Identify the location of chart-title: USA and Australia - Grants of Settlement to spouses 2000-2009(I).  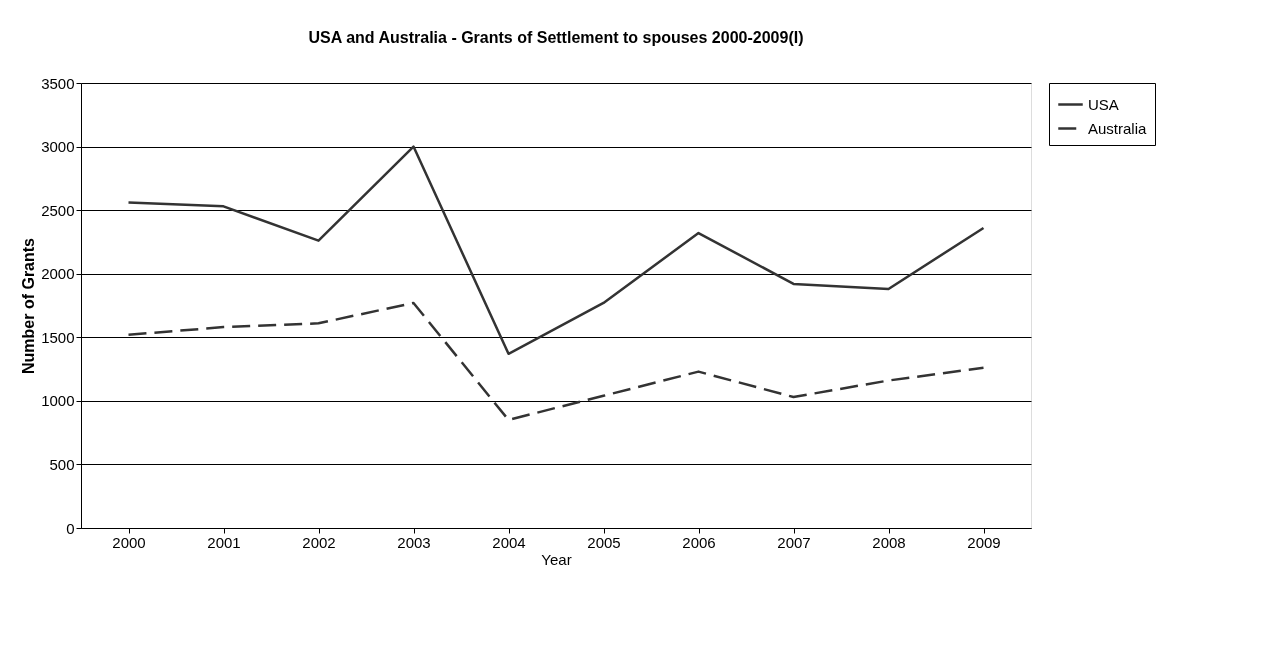
(556, 37).